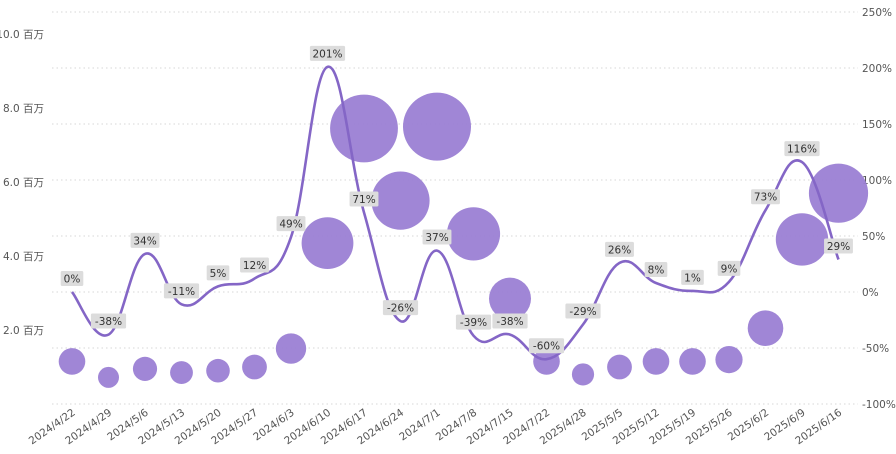 The width and height of the screenshot is (896, 454). I want to click on right-tick-label: 100%, so click(877, 181).